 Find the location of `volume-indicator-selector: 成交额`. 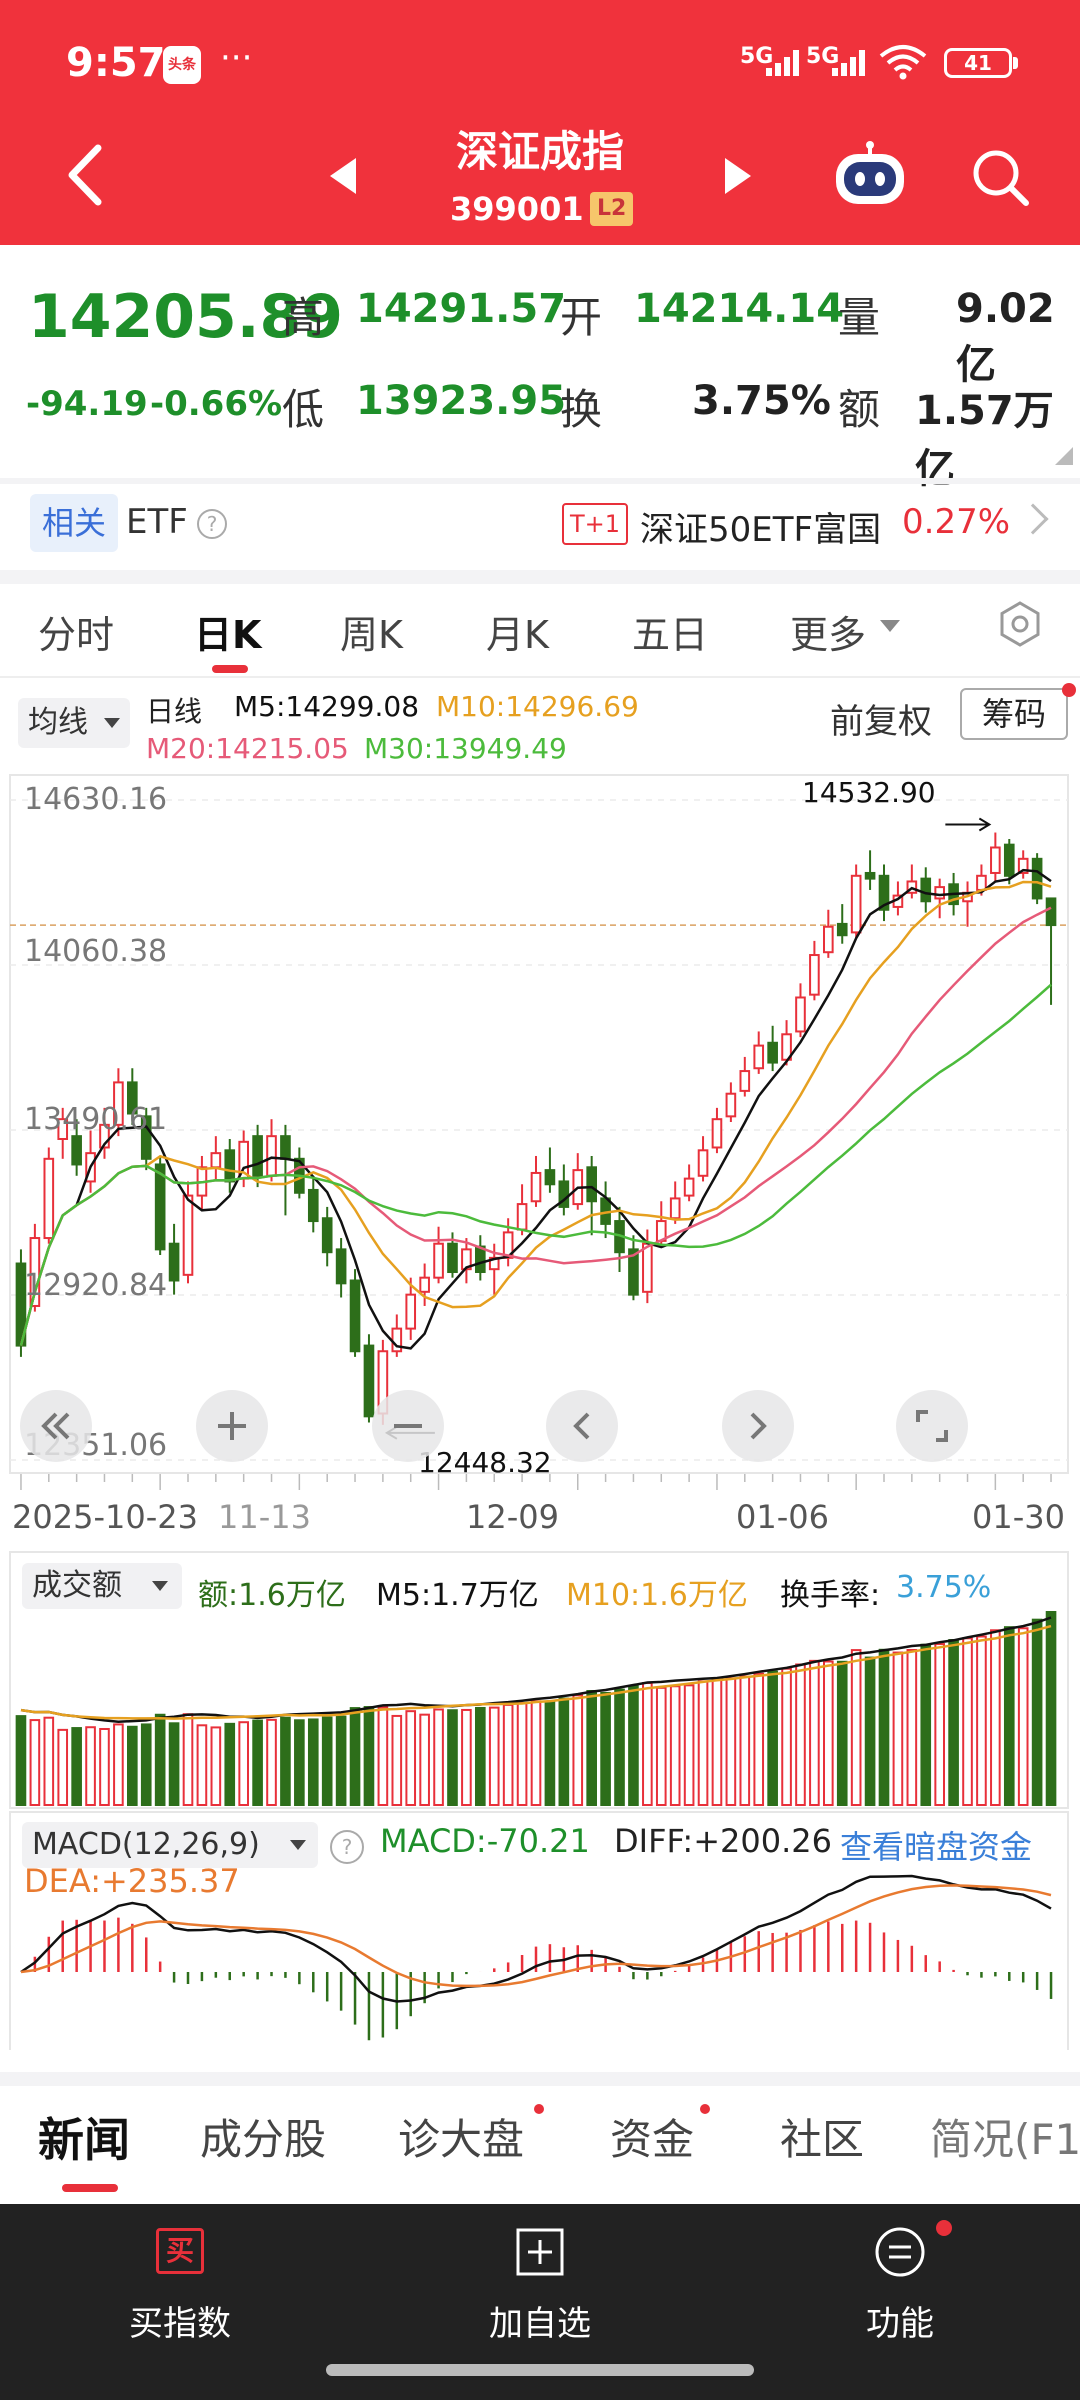

volume-indicator-selector: 成交额 is located at coordinates (102, 1586).